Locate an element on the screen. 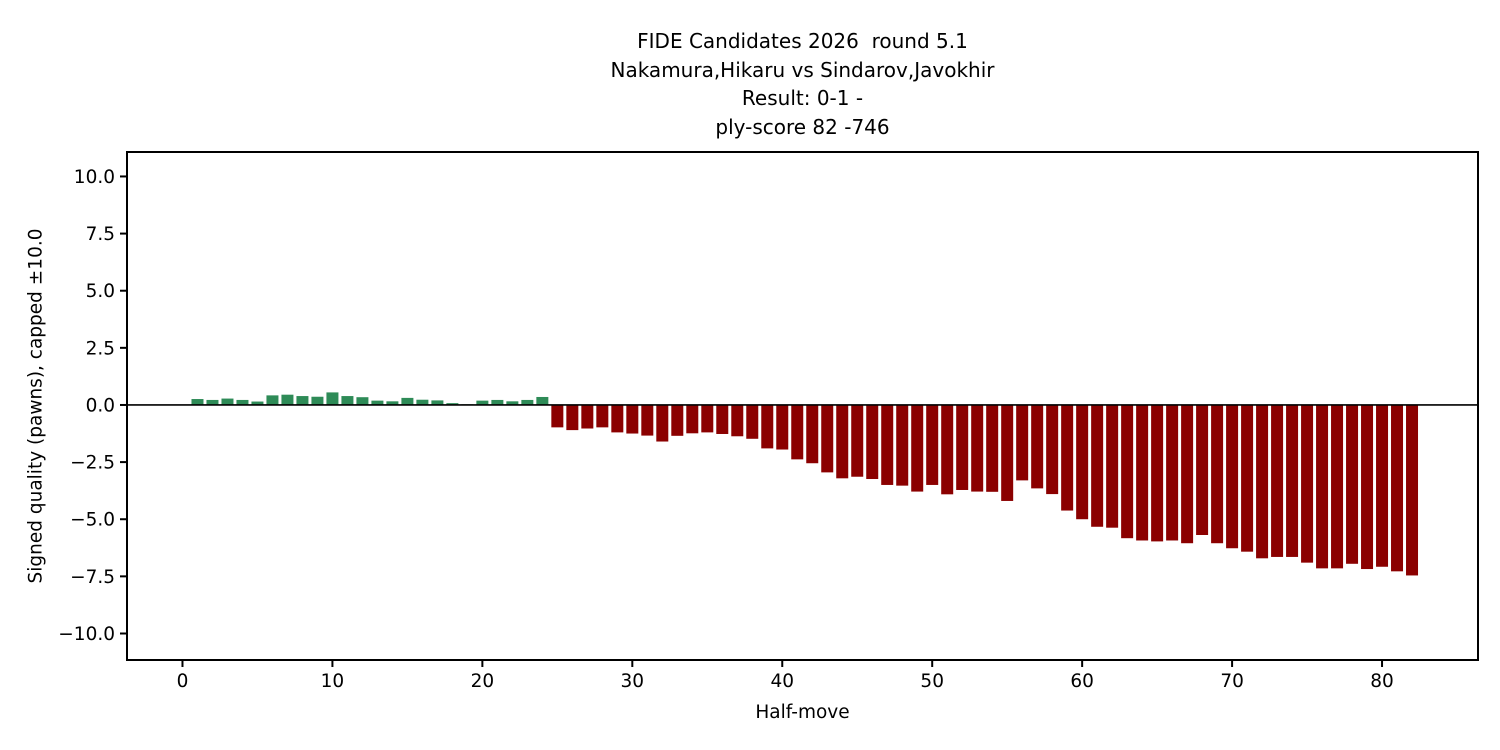  x-tick-label: 40 is located at coordinates (782, 681).